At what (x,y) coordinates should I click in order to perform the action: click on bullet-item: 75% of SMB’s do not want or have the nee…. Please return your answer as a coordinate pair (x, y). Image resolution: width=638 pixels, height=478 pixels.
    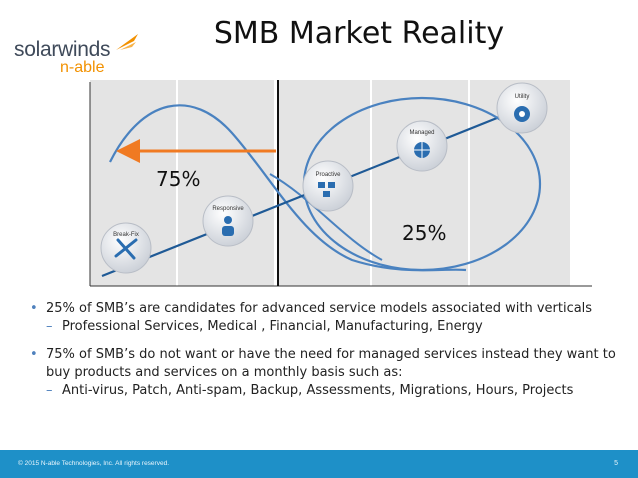
    Looking at the image, I should click on (323, 364).